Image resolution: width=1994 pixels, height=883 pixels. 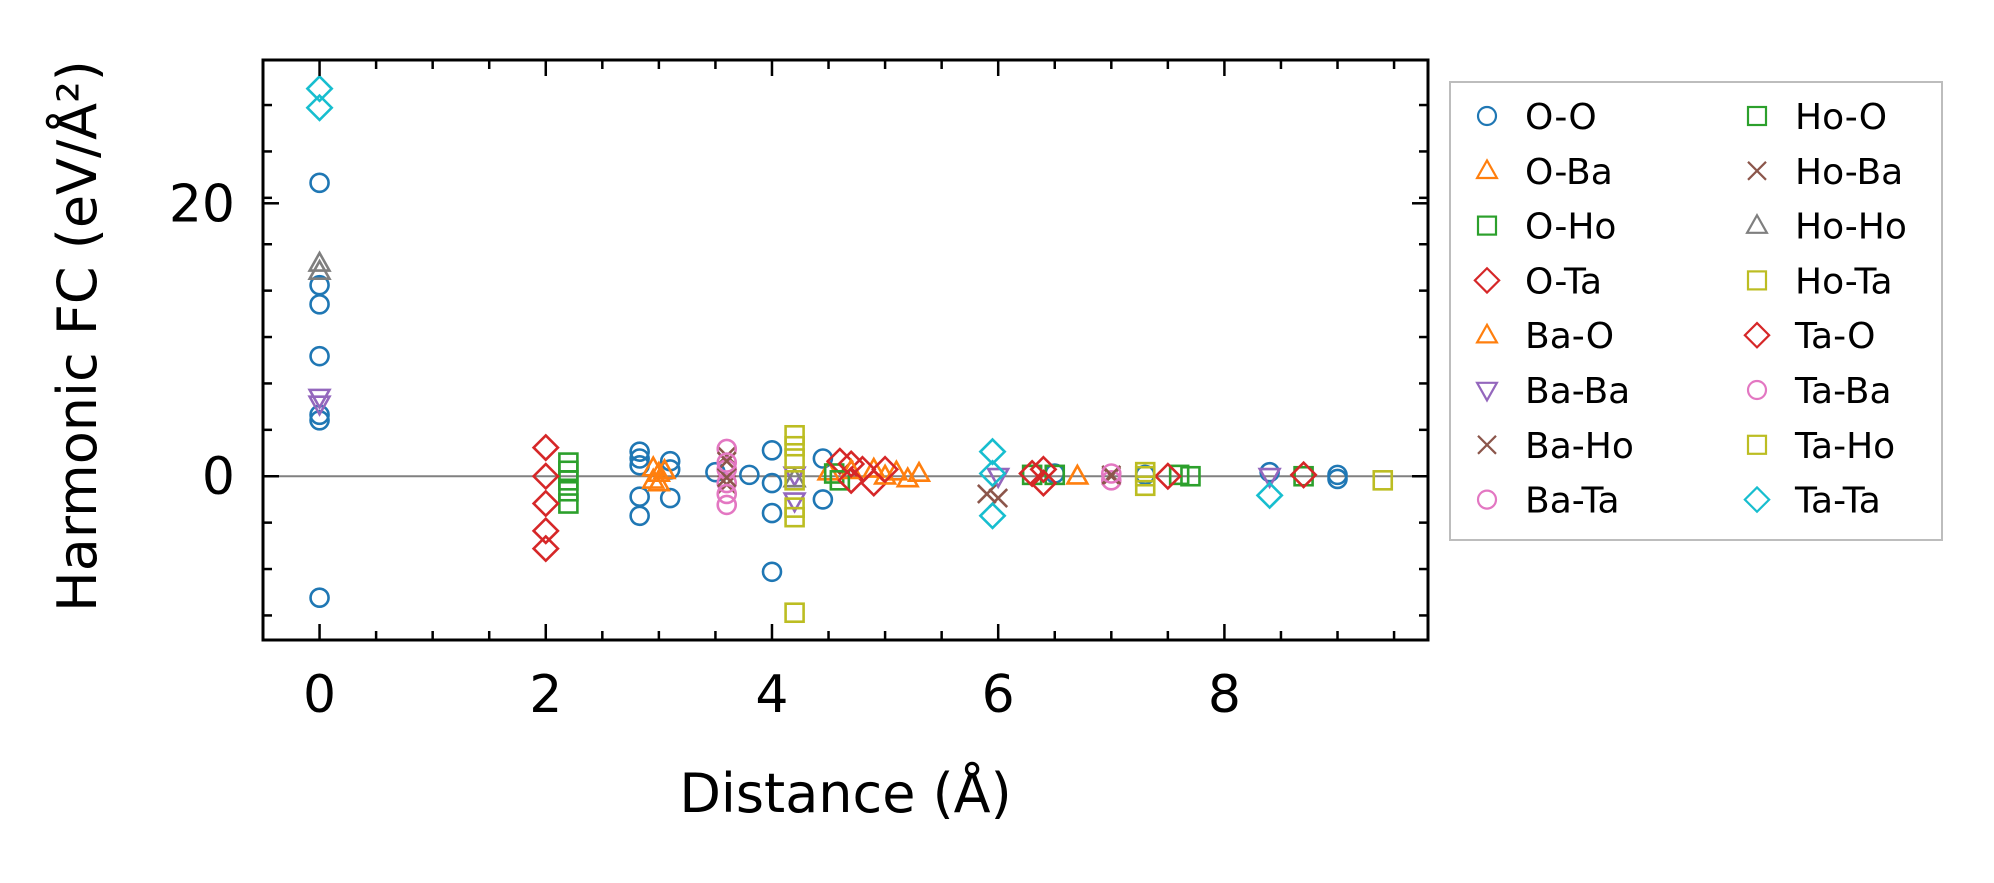 I want to click on series-ta-ba, so click(x=919, y=478).